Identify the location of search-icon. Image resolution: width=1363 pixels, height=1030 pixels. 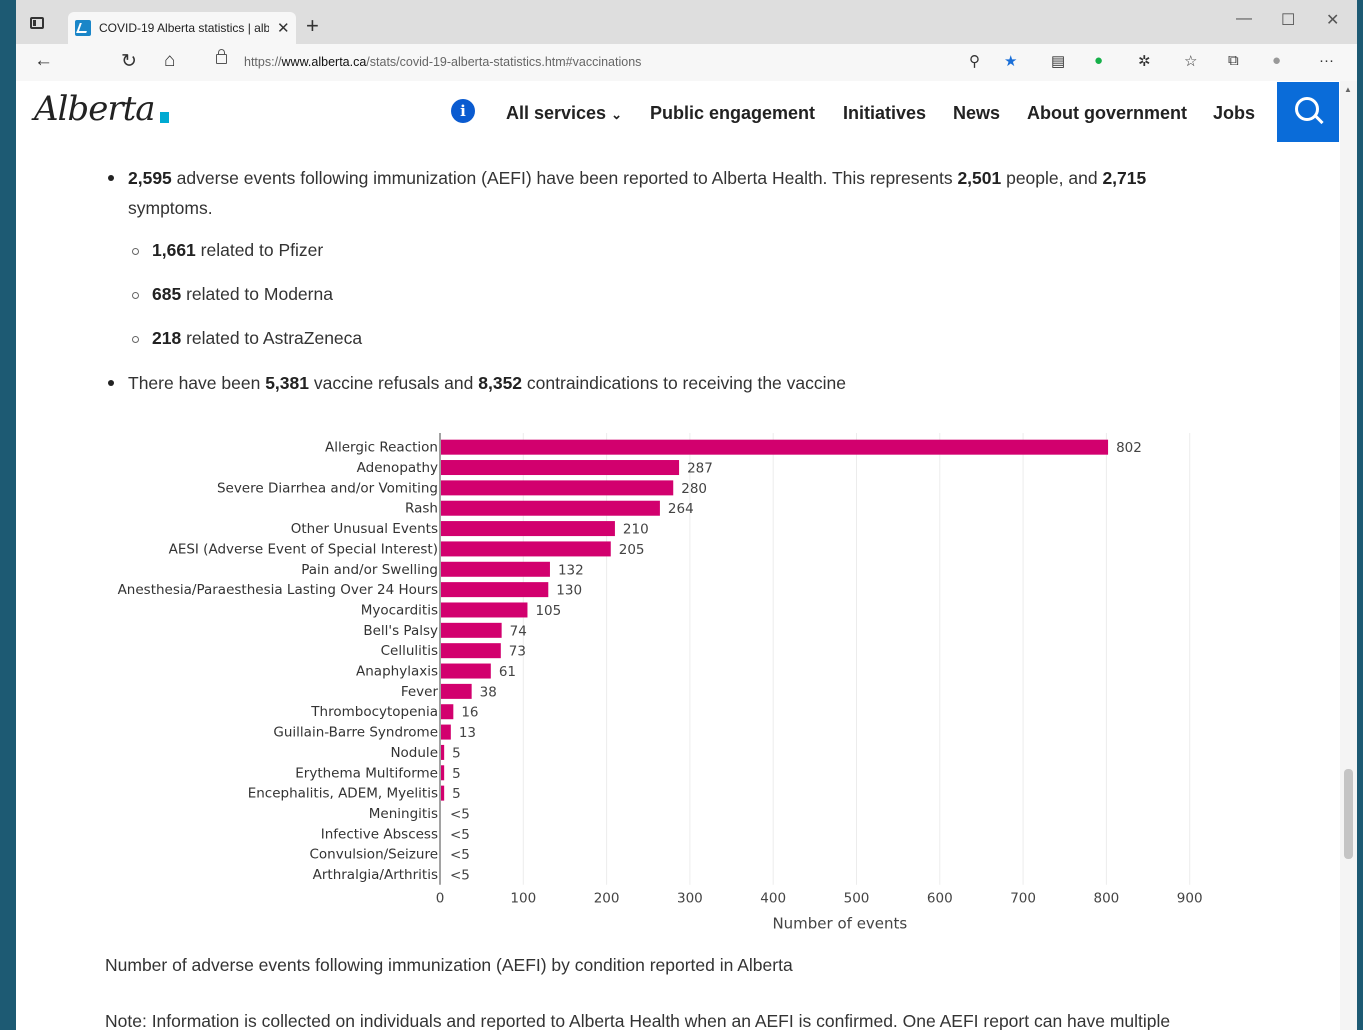
(1307, 109).